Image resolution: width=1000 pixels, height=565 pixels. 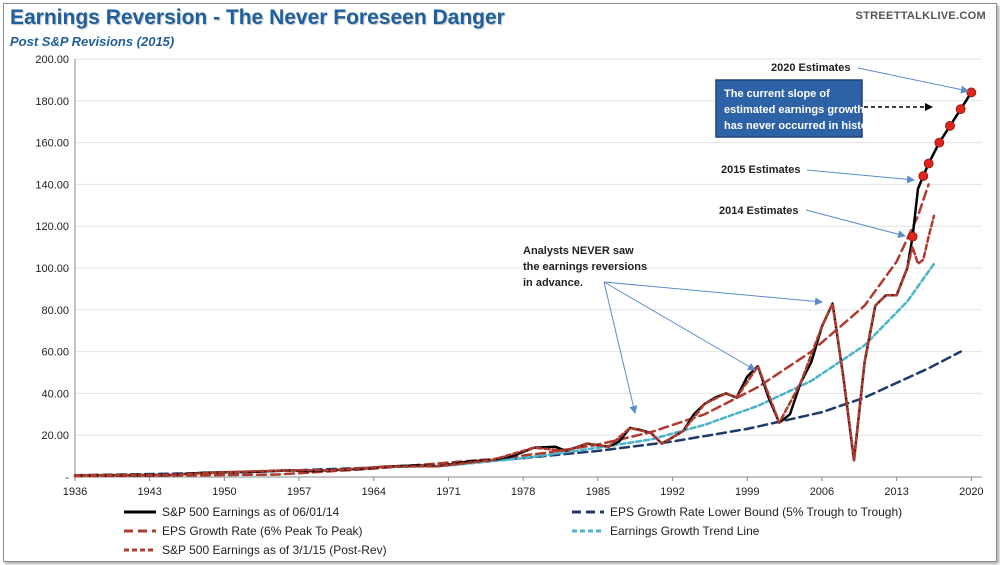 I want to click on y-tick-label: 200.00, so click(x=52, y=60).